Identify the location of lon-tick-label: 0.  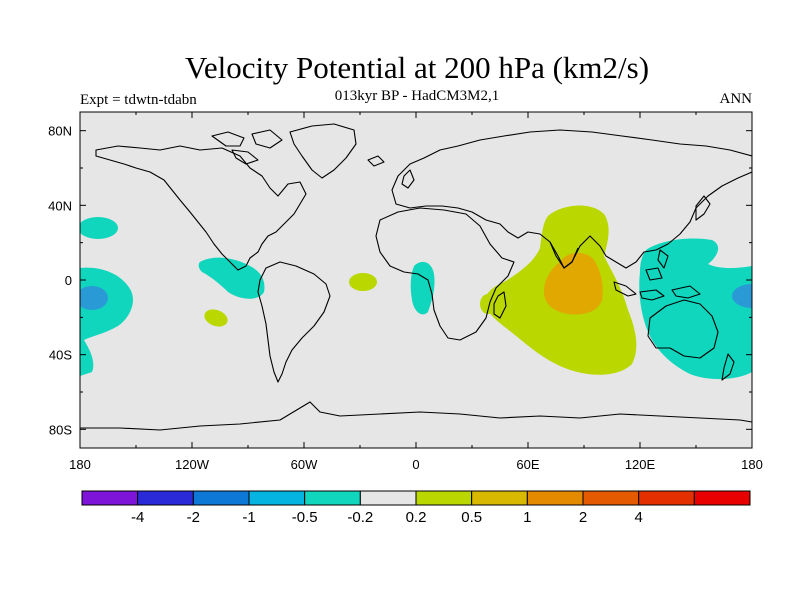
(415, 464).